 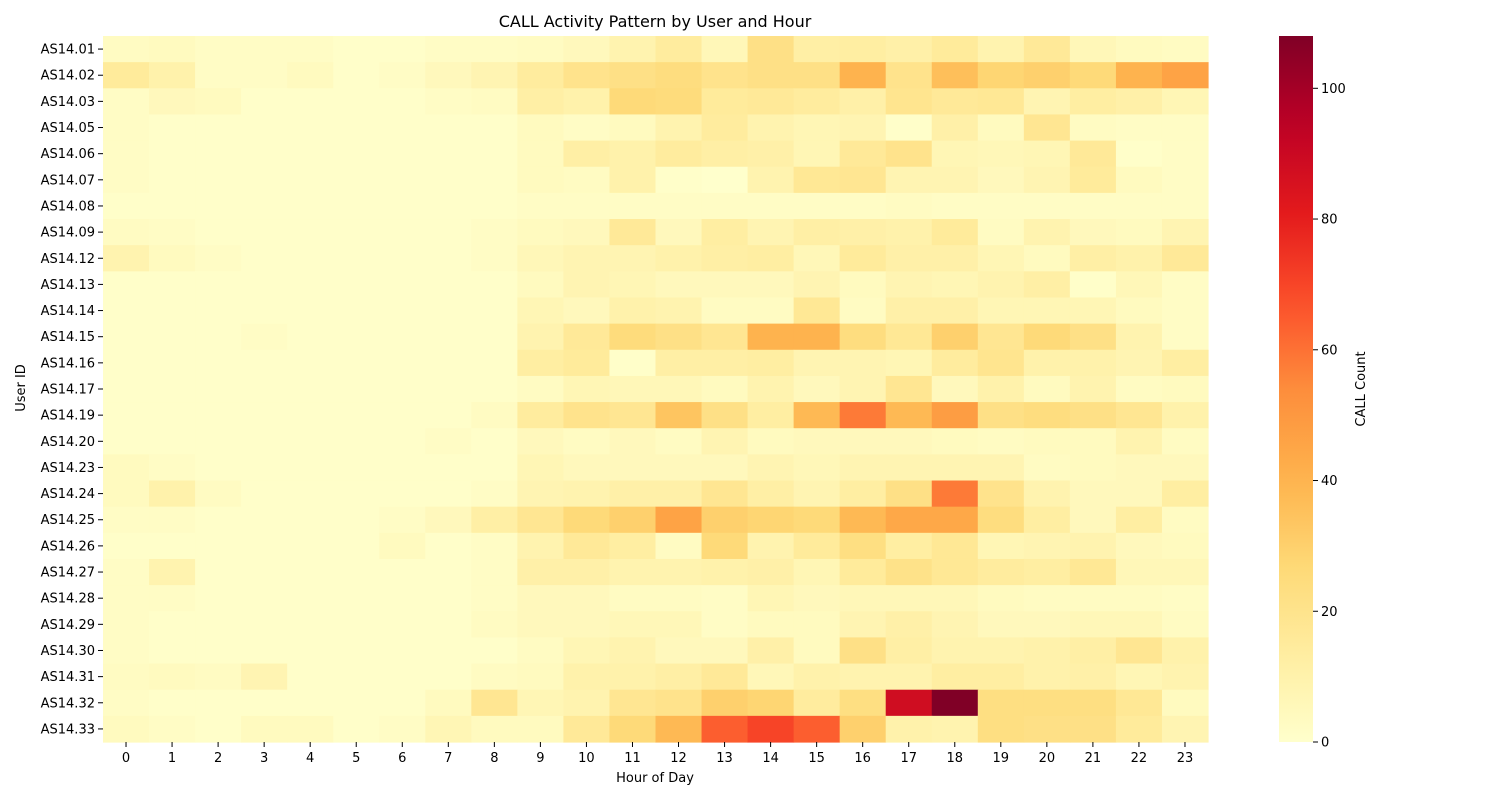 I want to click on x-tick-label: 10, so click(x=586, y=758).